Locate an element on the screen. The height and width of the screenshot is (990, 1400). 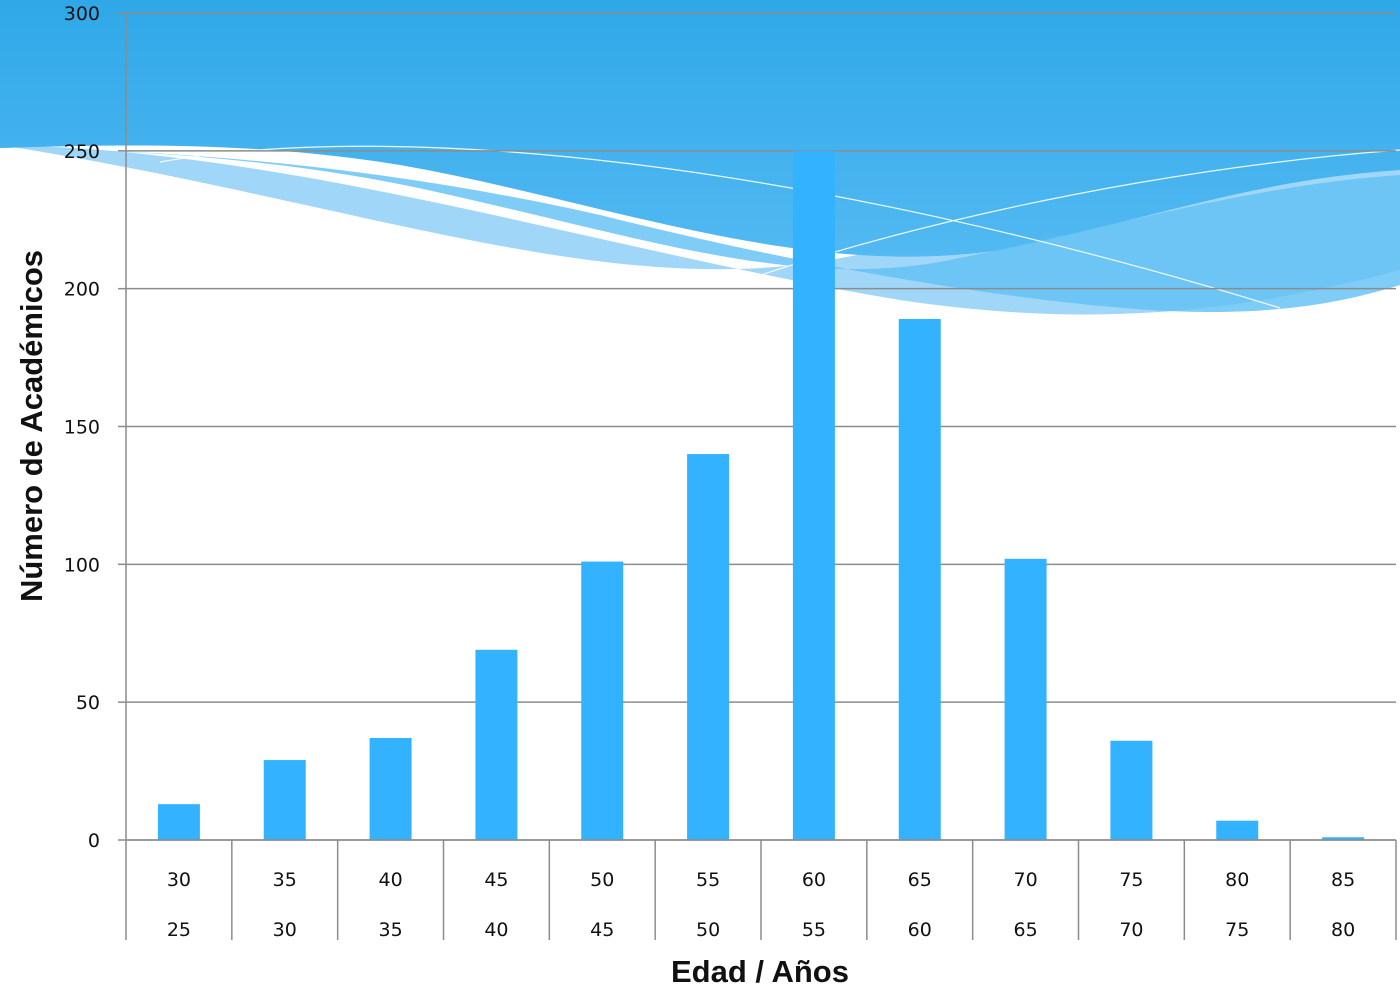
x-tick-label-upper: 45 is located at coordinates (496, 880).